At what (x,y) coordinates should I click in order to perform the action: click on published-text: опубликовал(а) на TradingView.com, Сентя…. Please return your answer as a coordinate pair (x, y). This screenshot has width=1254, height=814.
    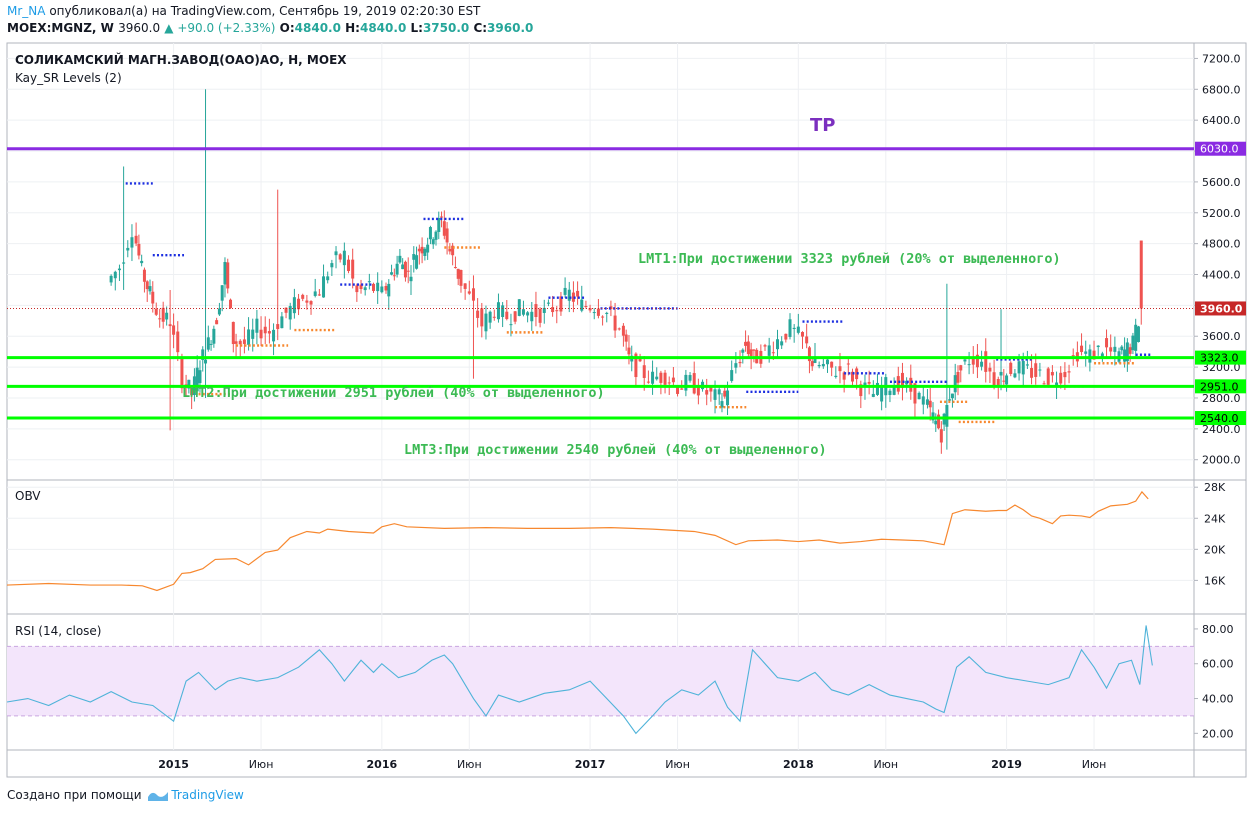
    Looking at the image, I should click on (265, 11).